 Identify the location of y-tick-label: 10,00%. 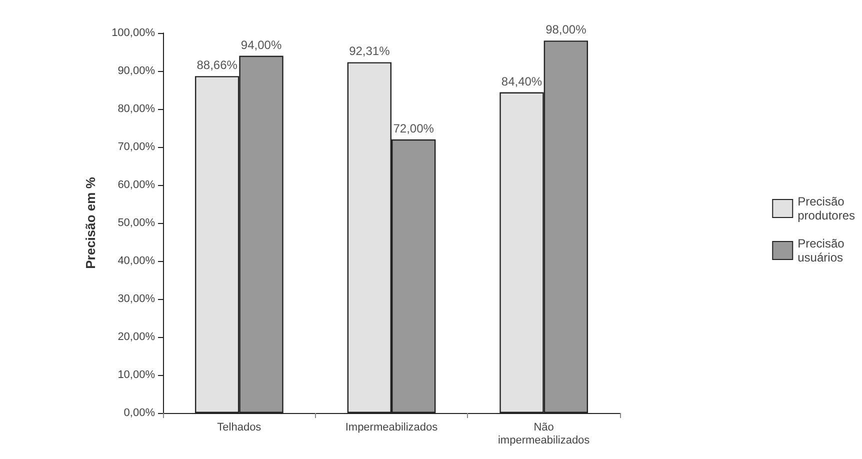
(137, 375).